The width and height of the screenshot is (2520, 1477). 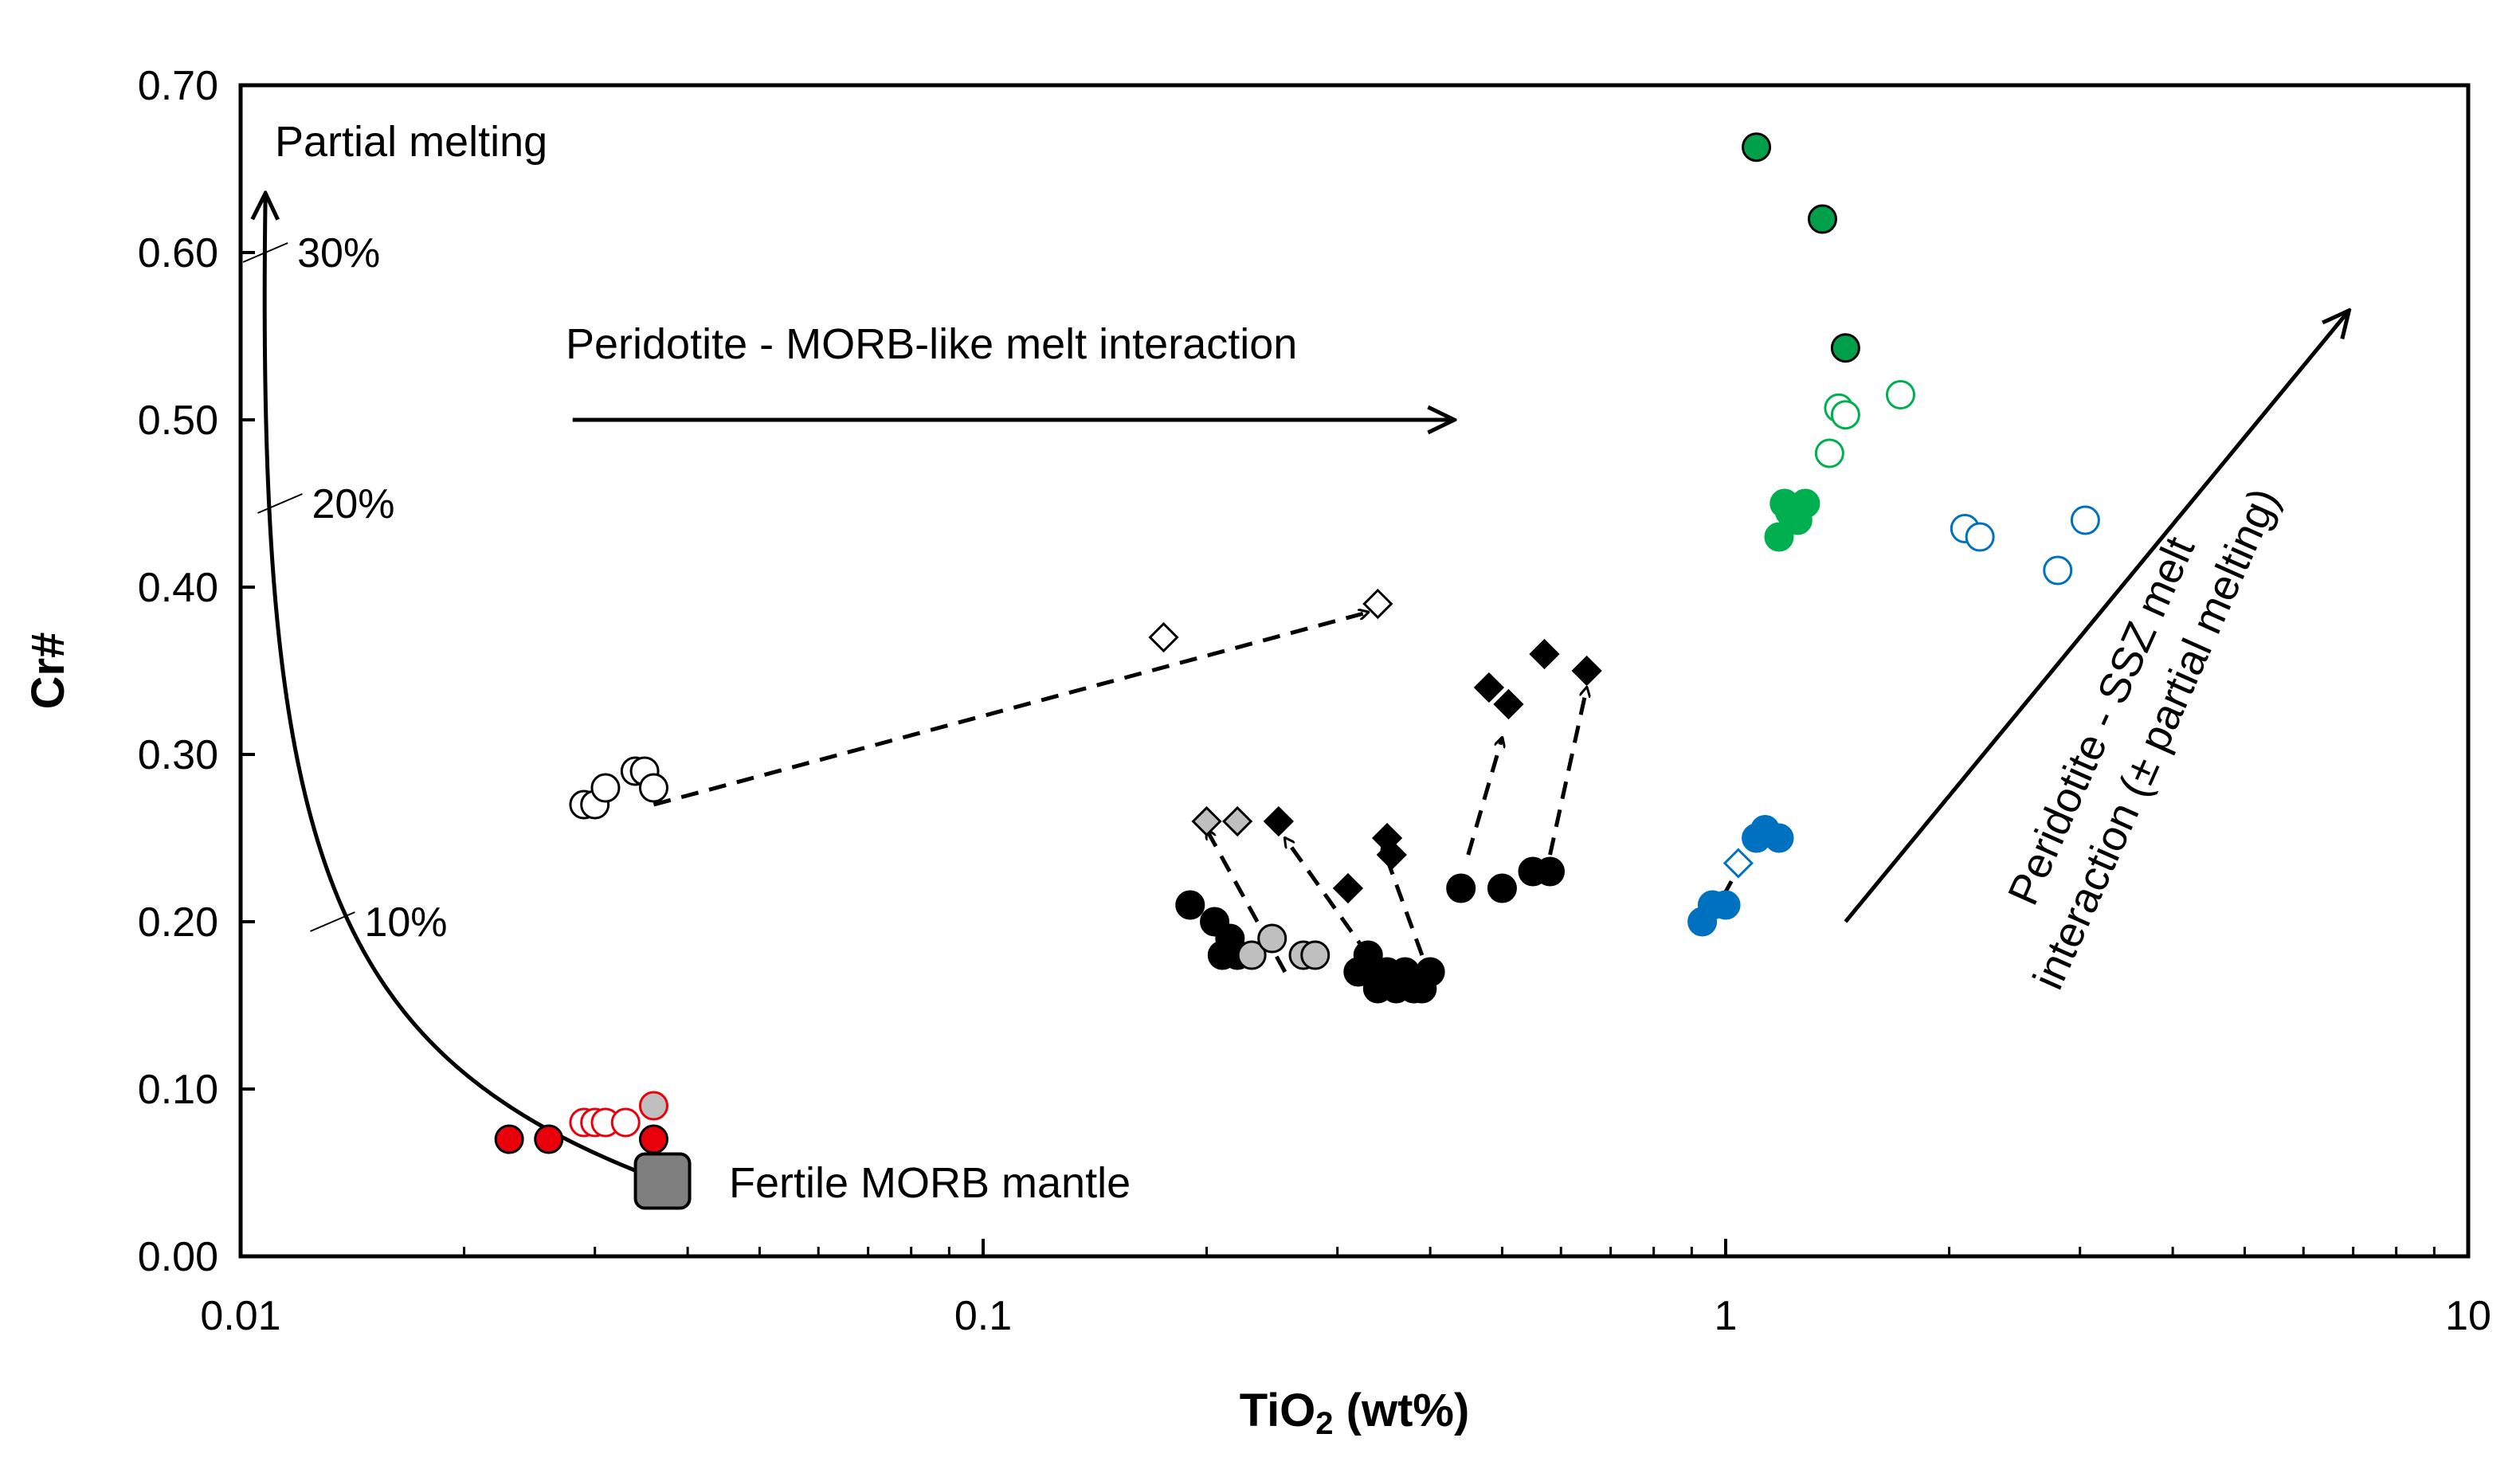 I want to click on fertile-morb-label: Fertile MORB mantle, so click(x=930, y=1183).